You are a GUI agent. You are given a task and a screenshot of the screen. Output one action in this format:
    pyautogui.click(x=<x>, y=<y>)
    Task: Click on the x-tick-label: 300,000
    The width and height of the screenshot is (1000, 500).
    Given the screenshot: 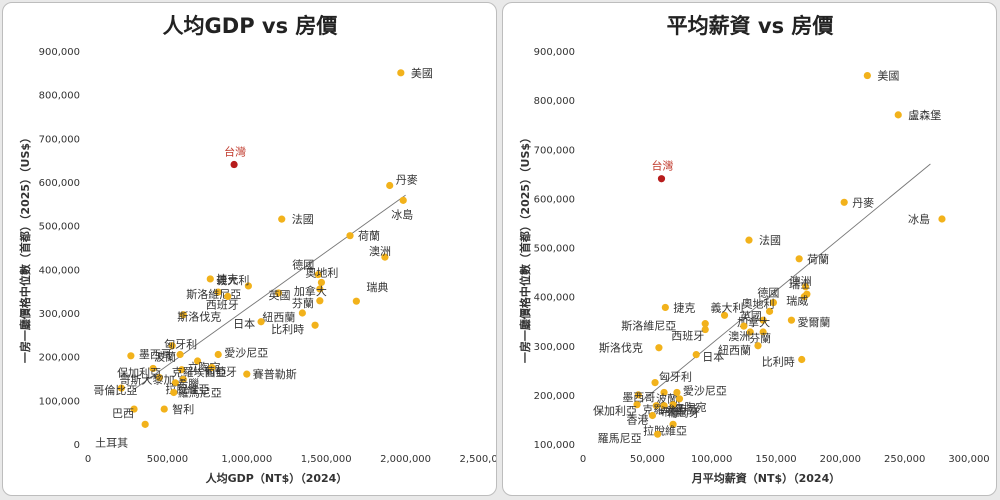 What is the action you would take?
    pyautogui.click(x=968, y=459)
    